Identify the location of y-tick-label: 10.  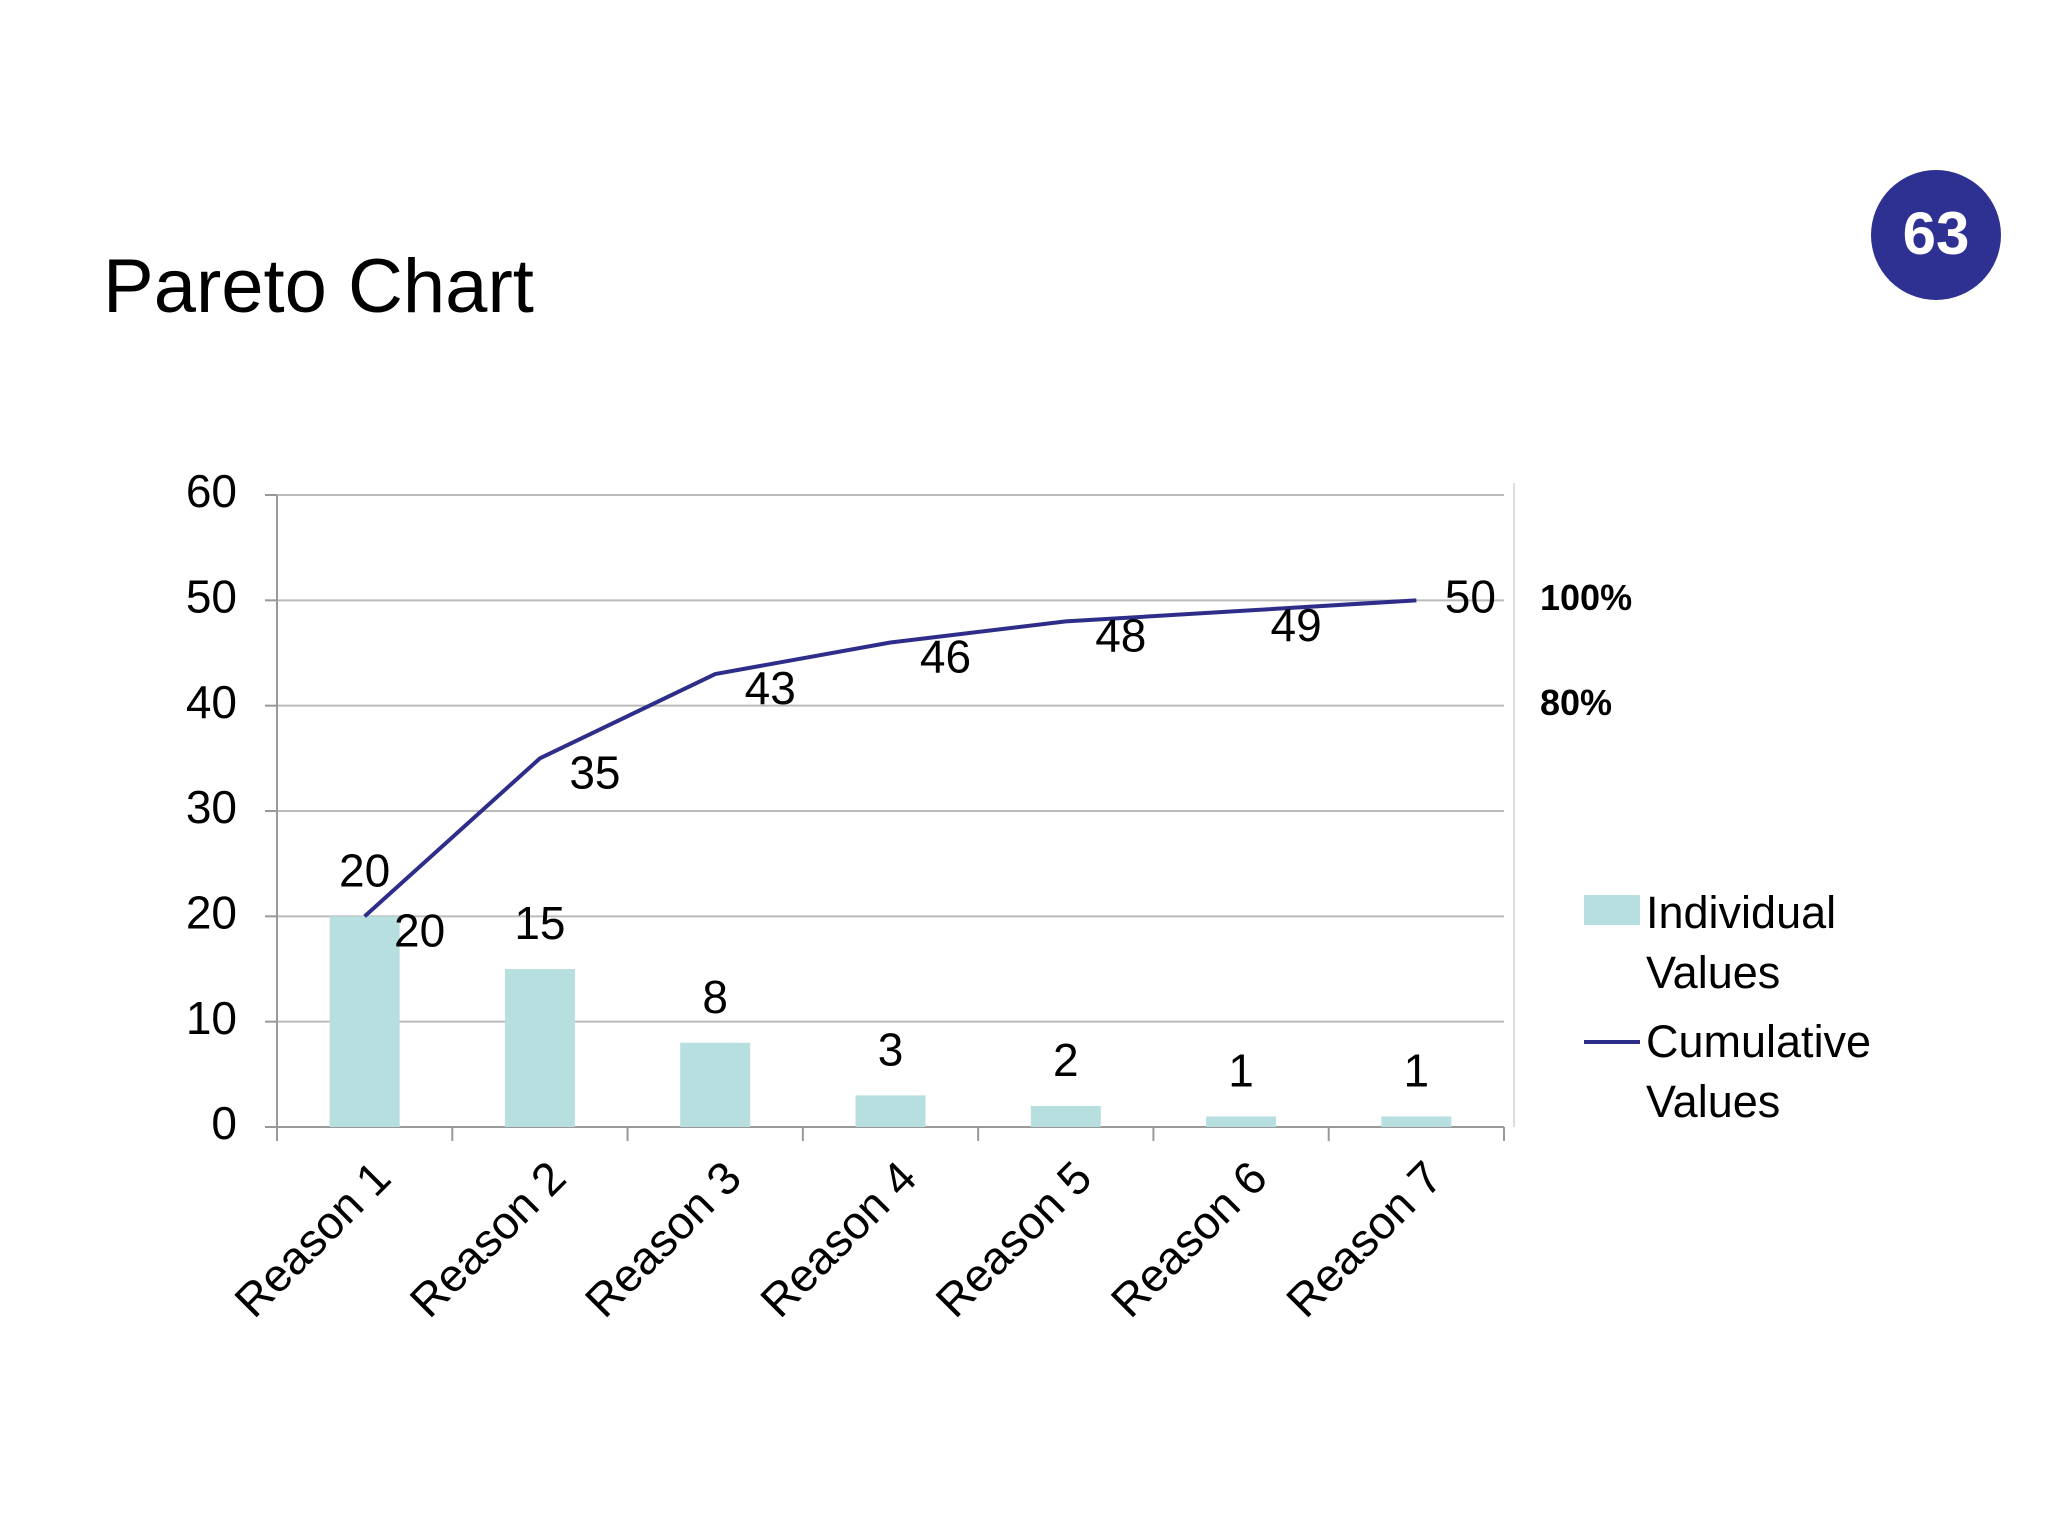
(211, 1018).